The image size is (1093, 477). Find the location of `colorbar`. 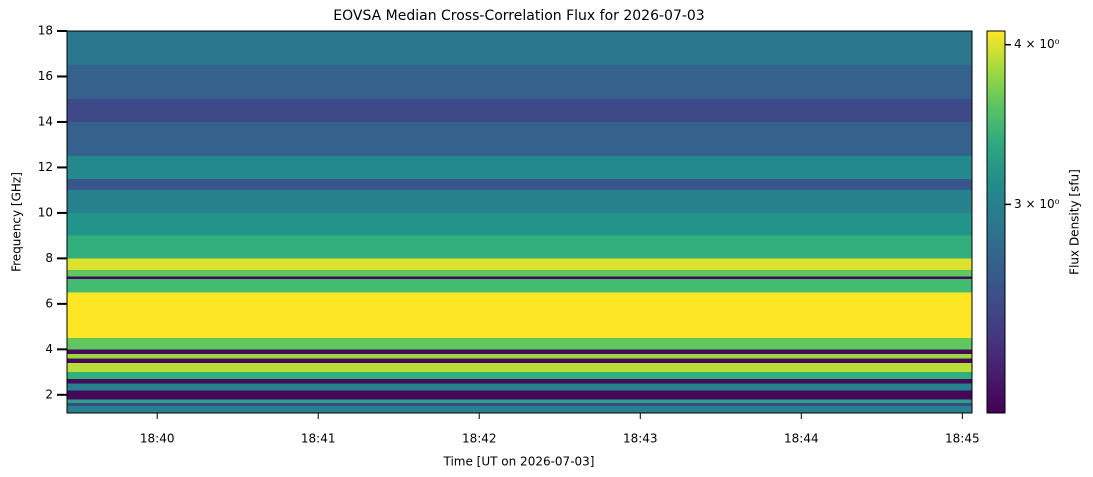

colorbar is located at coordinates (996, 222).